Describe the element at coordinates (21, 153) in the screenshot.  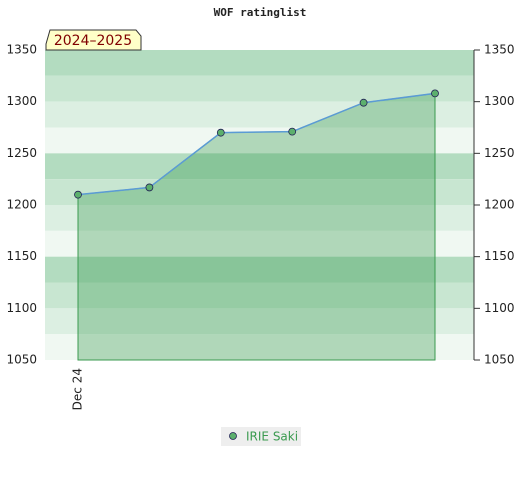
I see `y-tick-label: 1250` at that location.